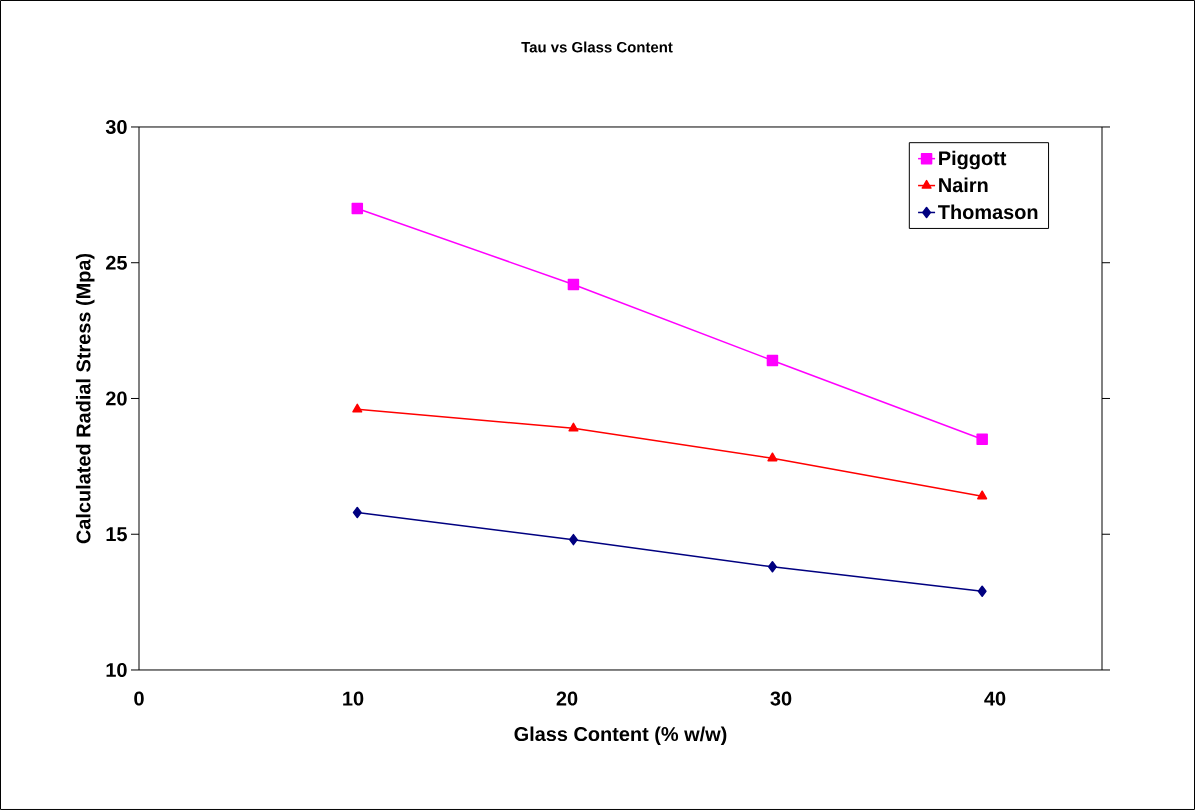  Describe the element at coordinates (781, 698) in the screenshot. I see `x-tick-label: 30` at that location.